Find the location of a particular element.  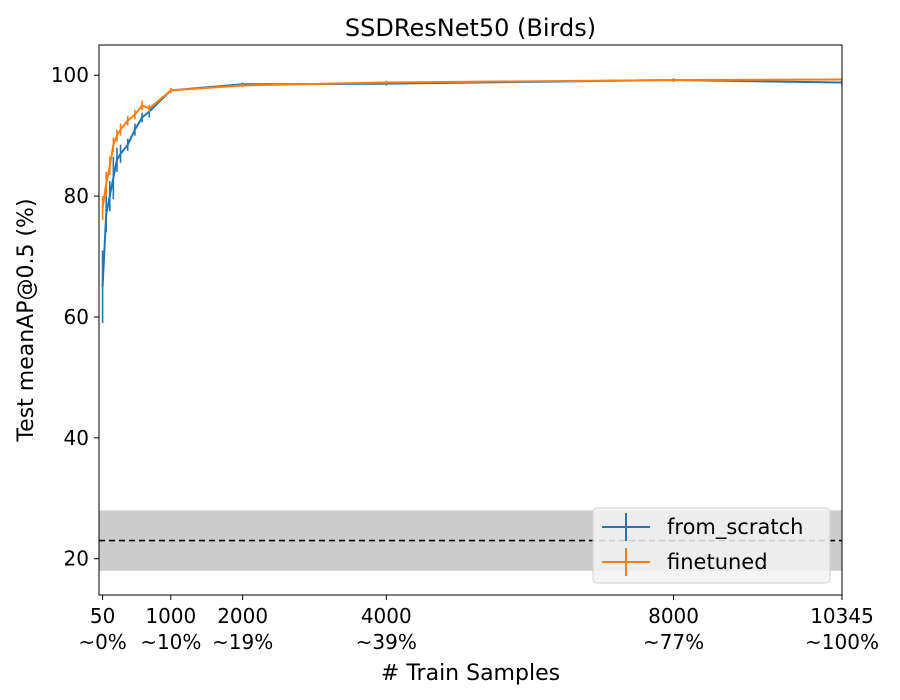

x-tick-label: 50 is located at coordinates (102, 616).